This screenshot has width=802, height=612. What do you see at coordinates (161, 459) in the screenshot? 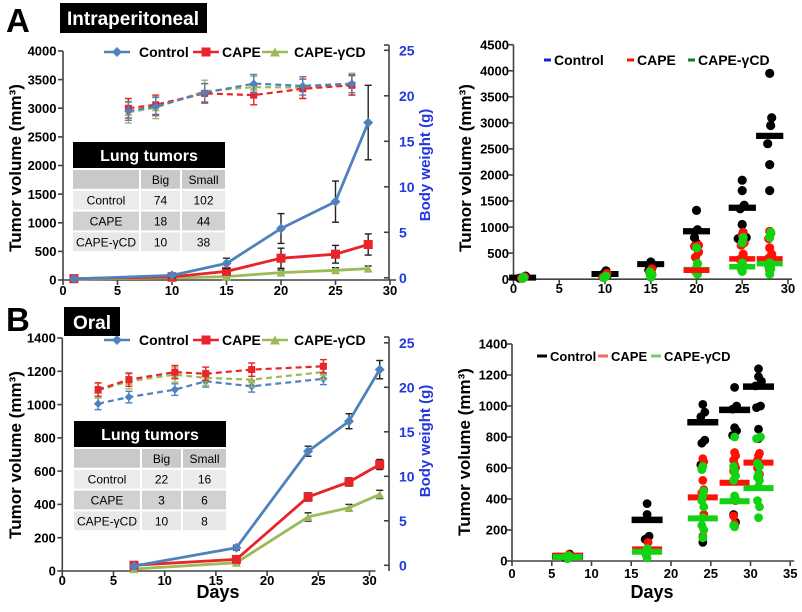
I see `svg-text: Big` at bounding box center [161, 459].